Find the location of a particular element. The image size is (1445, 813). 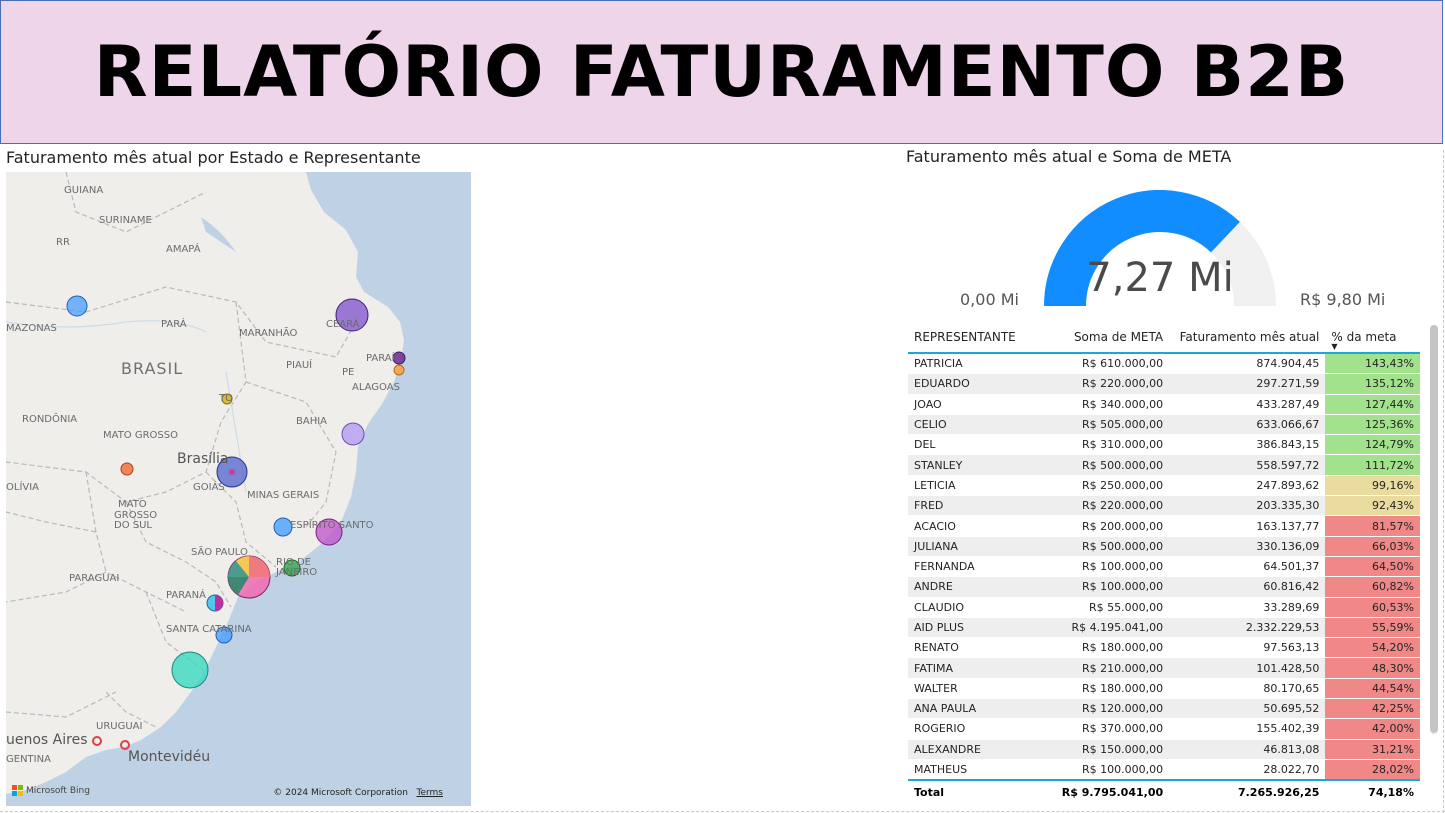

table-row: CLAUDIO R$ 55.000,00 33.289,69 60,53% is located at coordinates (1164, 607).